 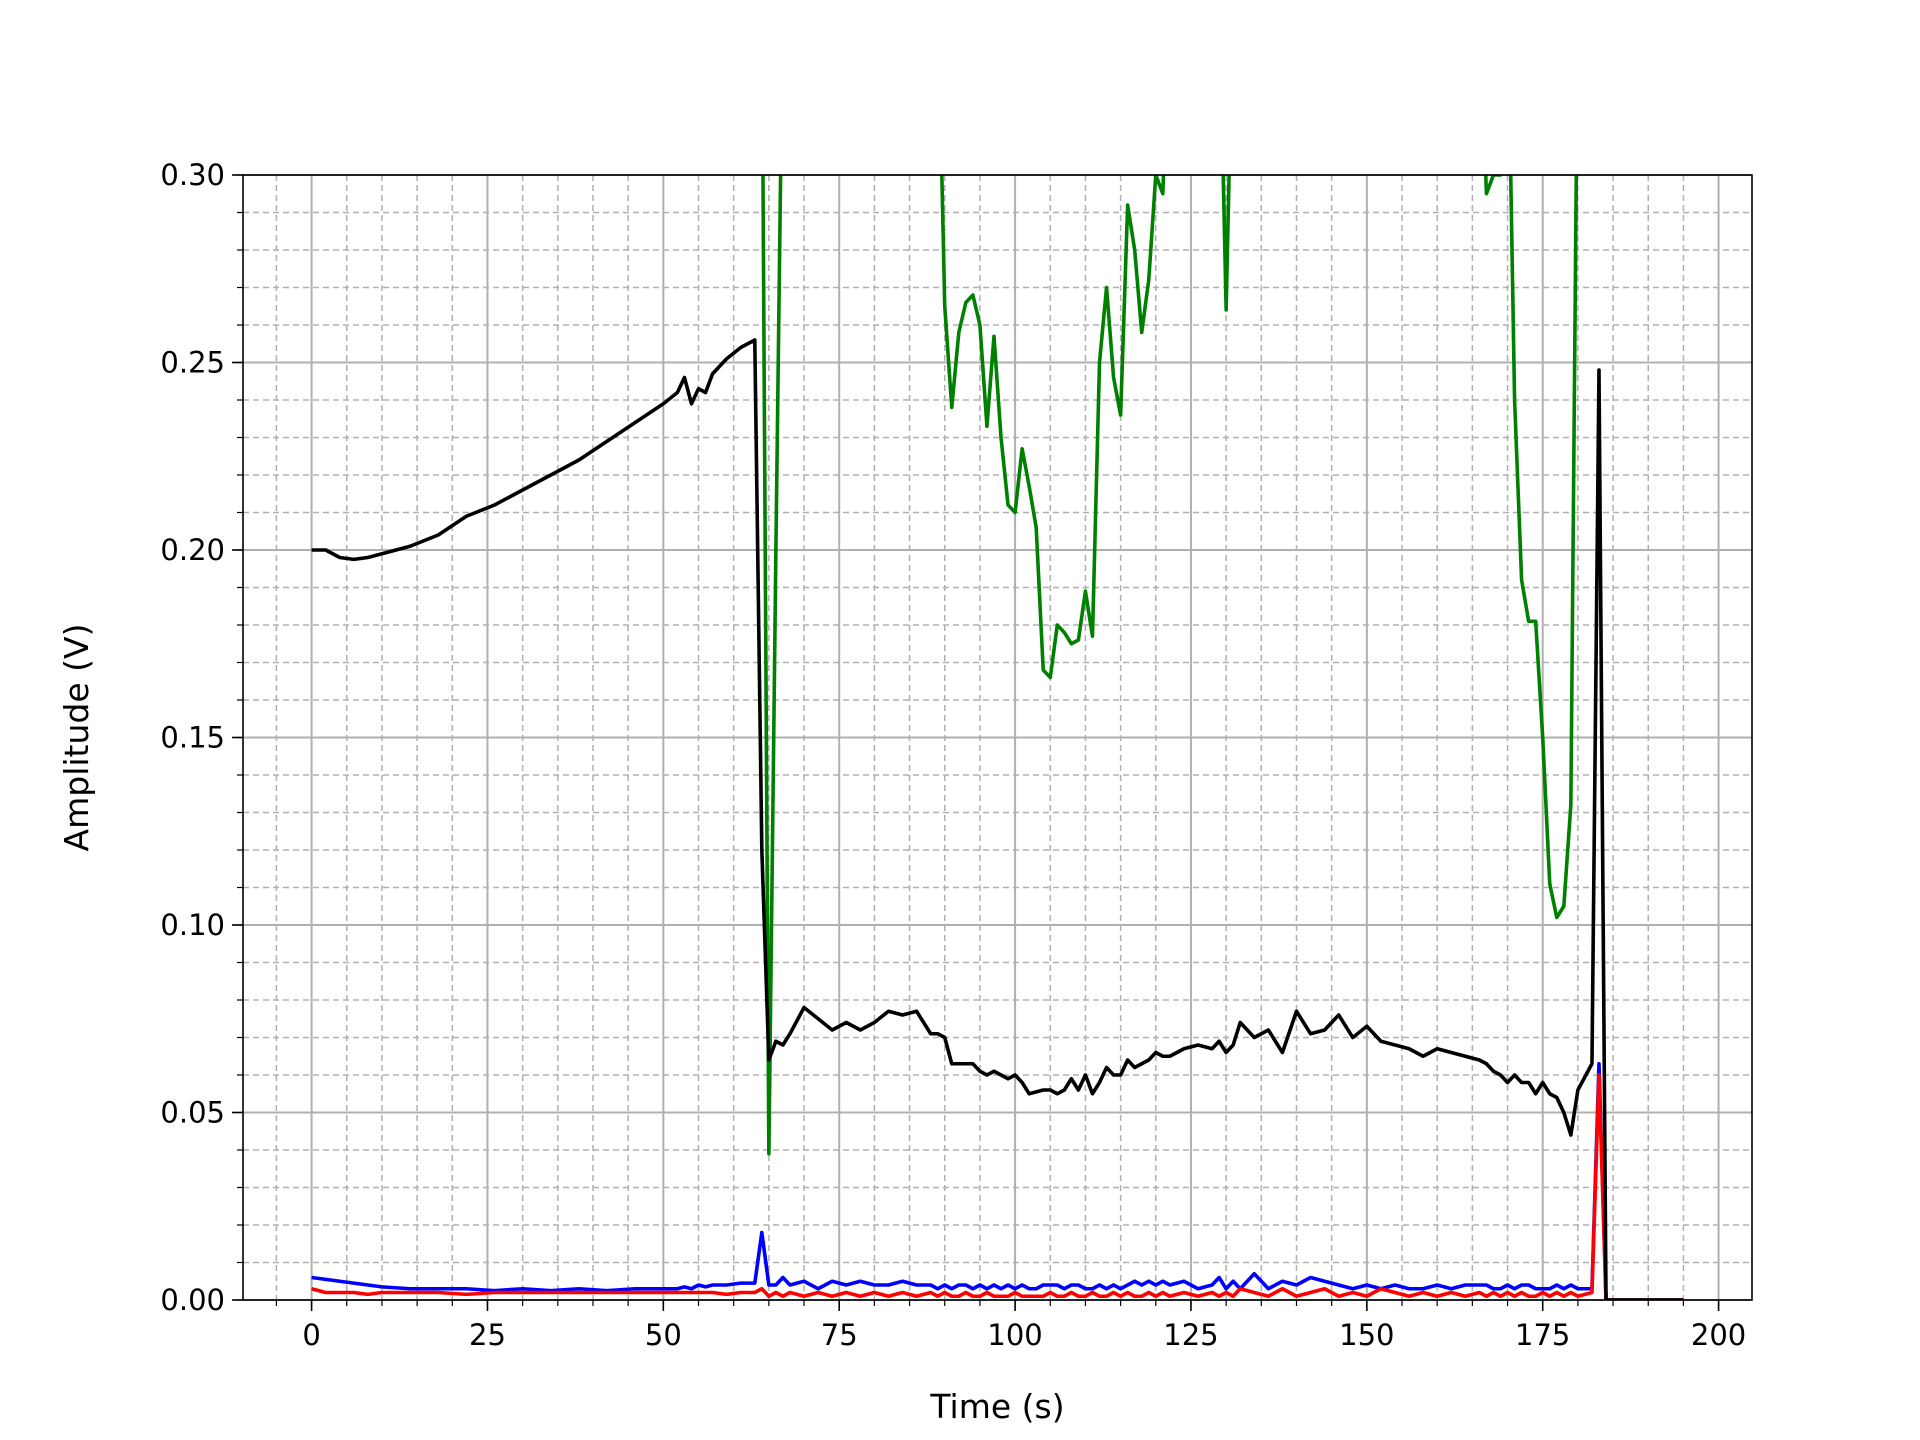 What do you see at coordinates (311, 1335) in the screenshot?
I see `x-tick-label: 0` at bounding box center [311, 1335].